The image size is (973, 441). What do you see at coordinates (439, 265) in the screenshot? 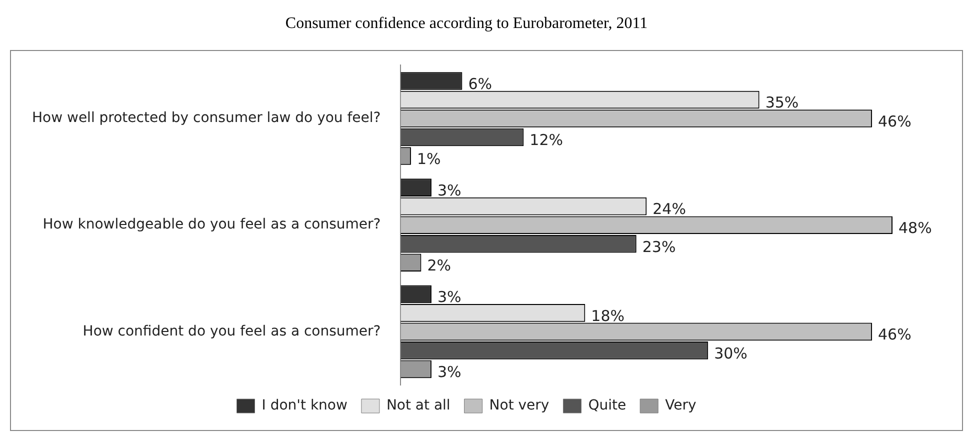
I see `data-label: 2%` at bounding box center [439, 265].